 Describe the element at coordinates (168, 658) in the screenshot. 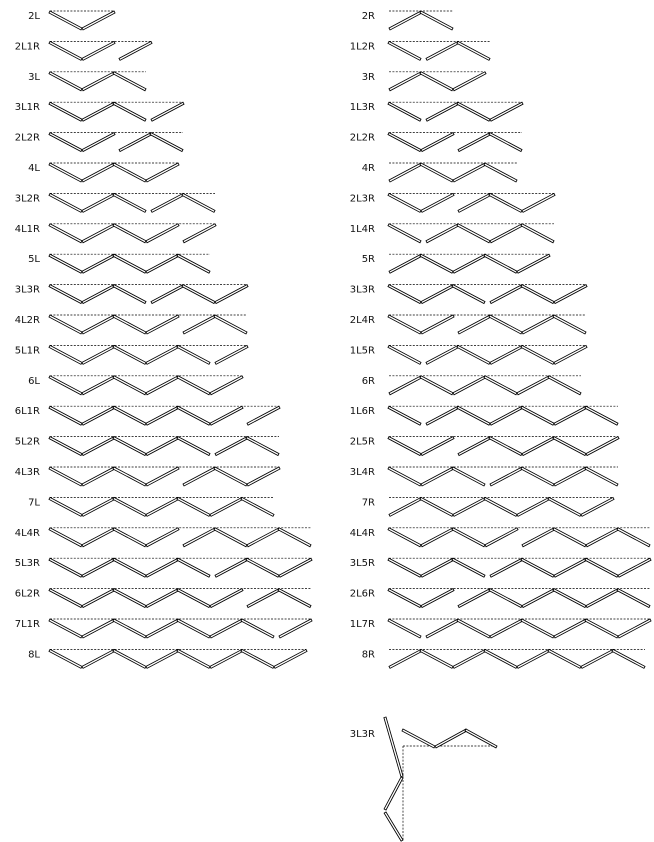

I see `pattern-8L: 8L` at that location.